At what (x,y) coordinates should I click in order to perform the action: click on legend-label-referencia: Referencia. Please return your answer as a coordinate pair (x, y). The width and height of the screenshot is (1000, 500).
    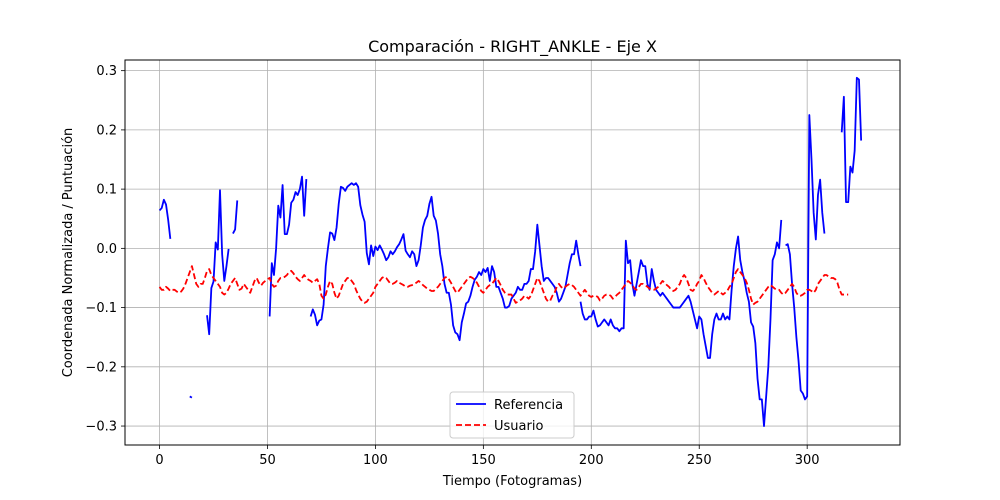
    Looking at the image, I should click on (528, 405).